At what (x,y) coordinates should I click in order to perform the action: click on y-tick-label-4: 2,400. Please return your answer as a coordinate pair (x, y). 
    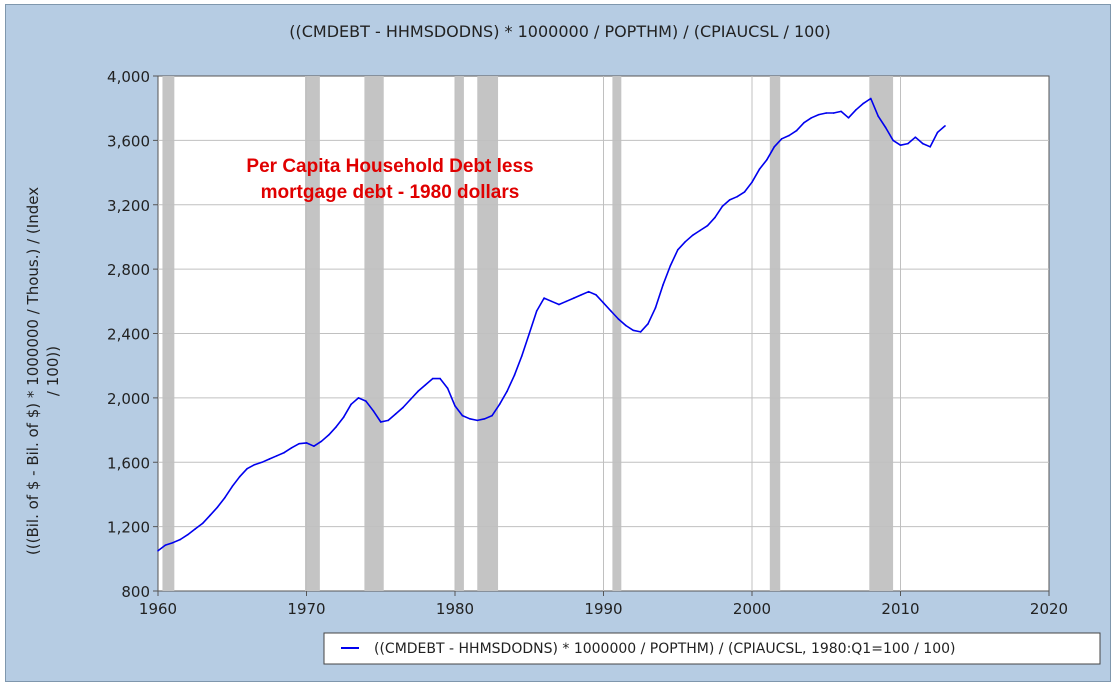
    Looking at the image, I should click on (128, 335).